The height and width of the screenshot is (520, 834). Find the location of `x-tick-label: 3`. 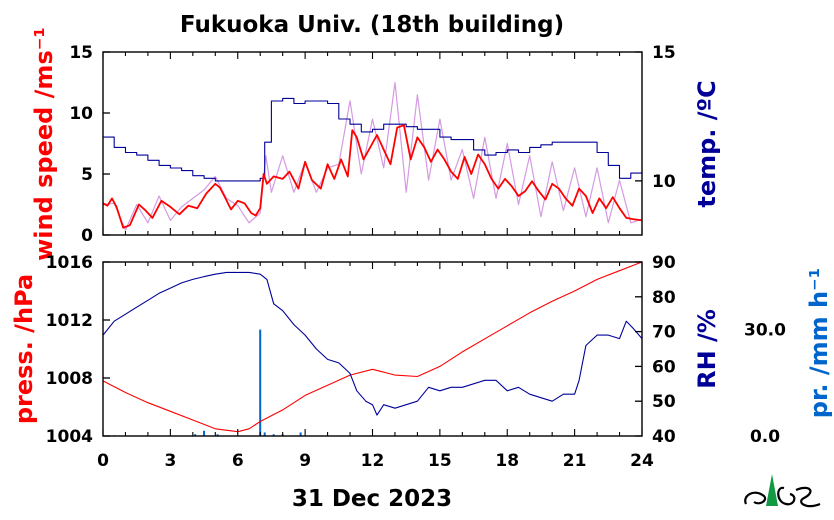

x-tick-label: 3 is located at coordinates (170, 461).